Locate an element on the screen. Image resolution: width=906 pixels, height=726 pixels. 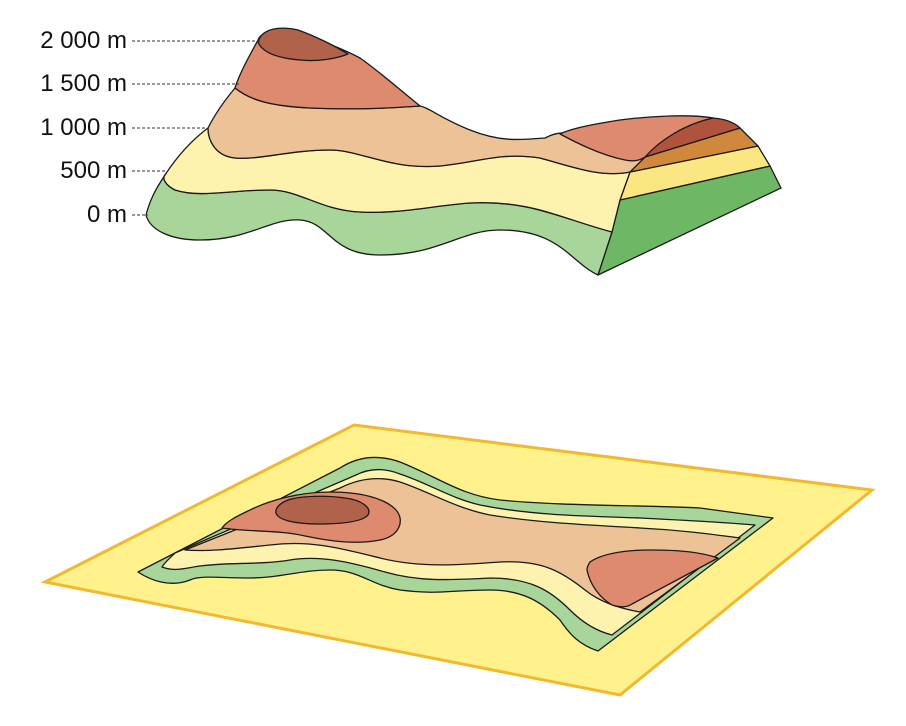
elevation-label-500: 500 m is located at coordinates (93, 170).